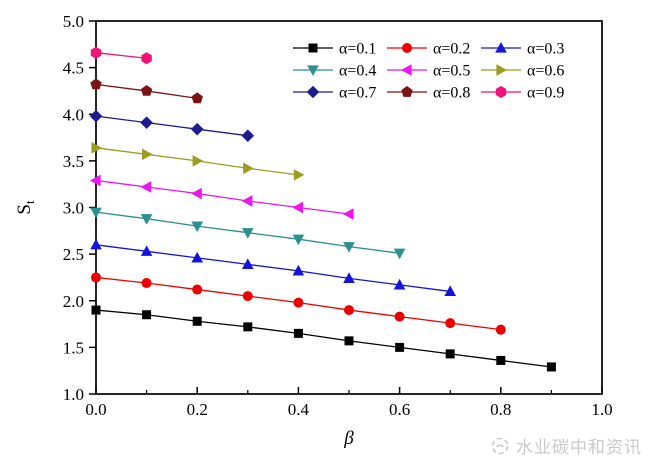 This screenshot has width=648, height=466. I want to click on svg-text: 0.4, so click(299, 409).